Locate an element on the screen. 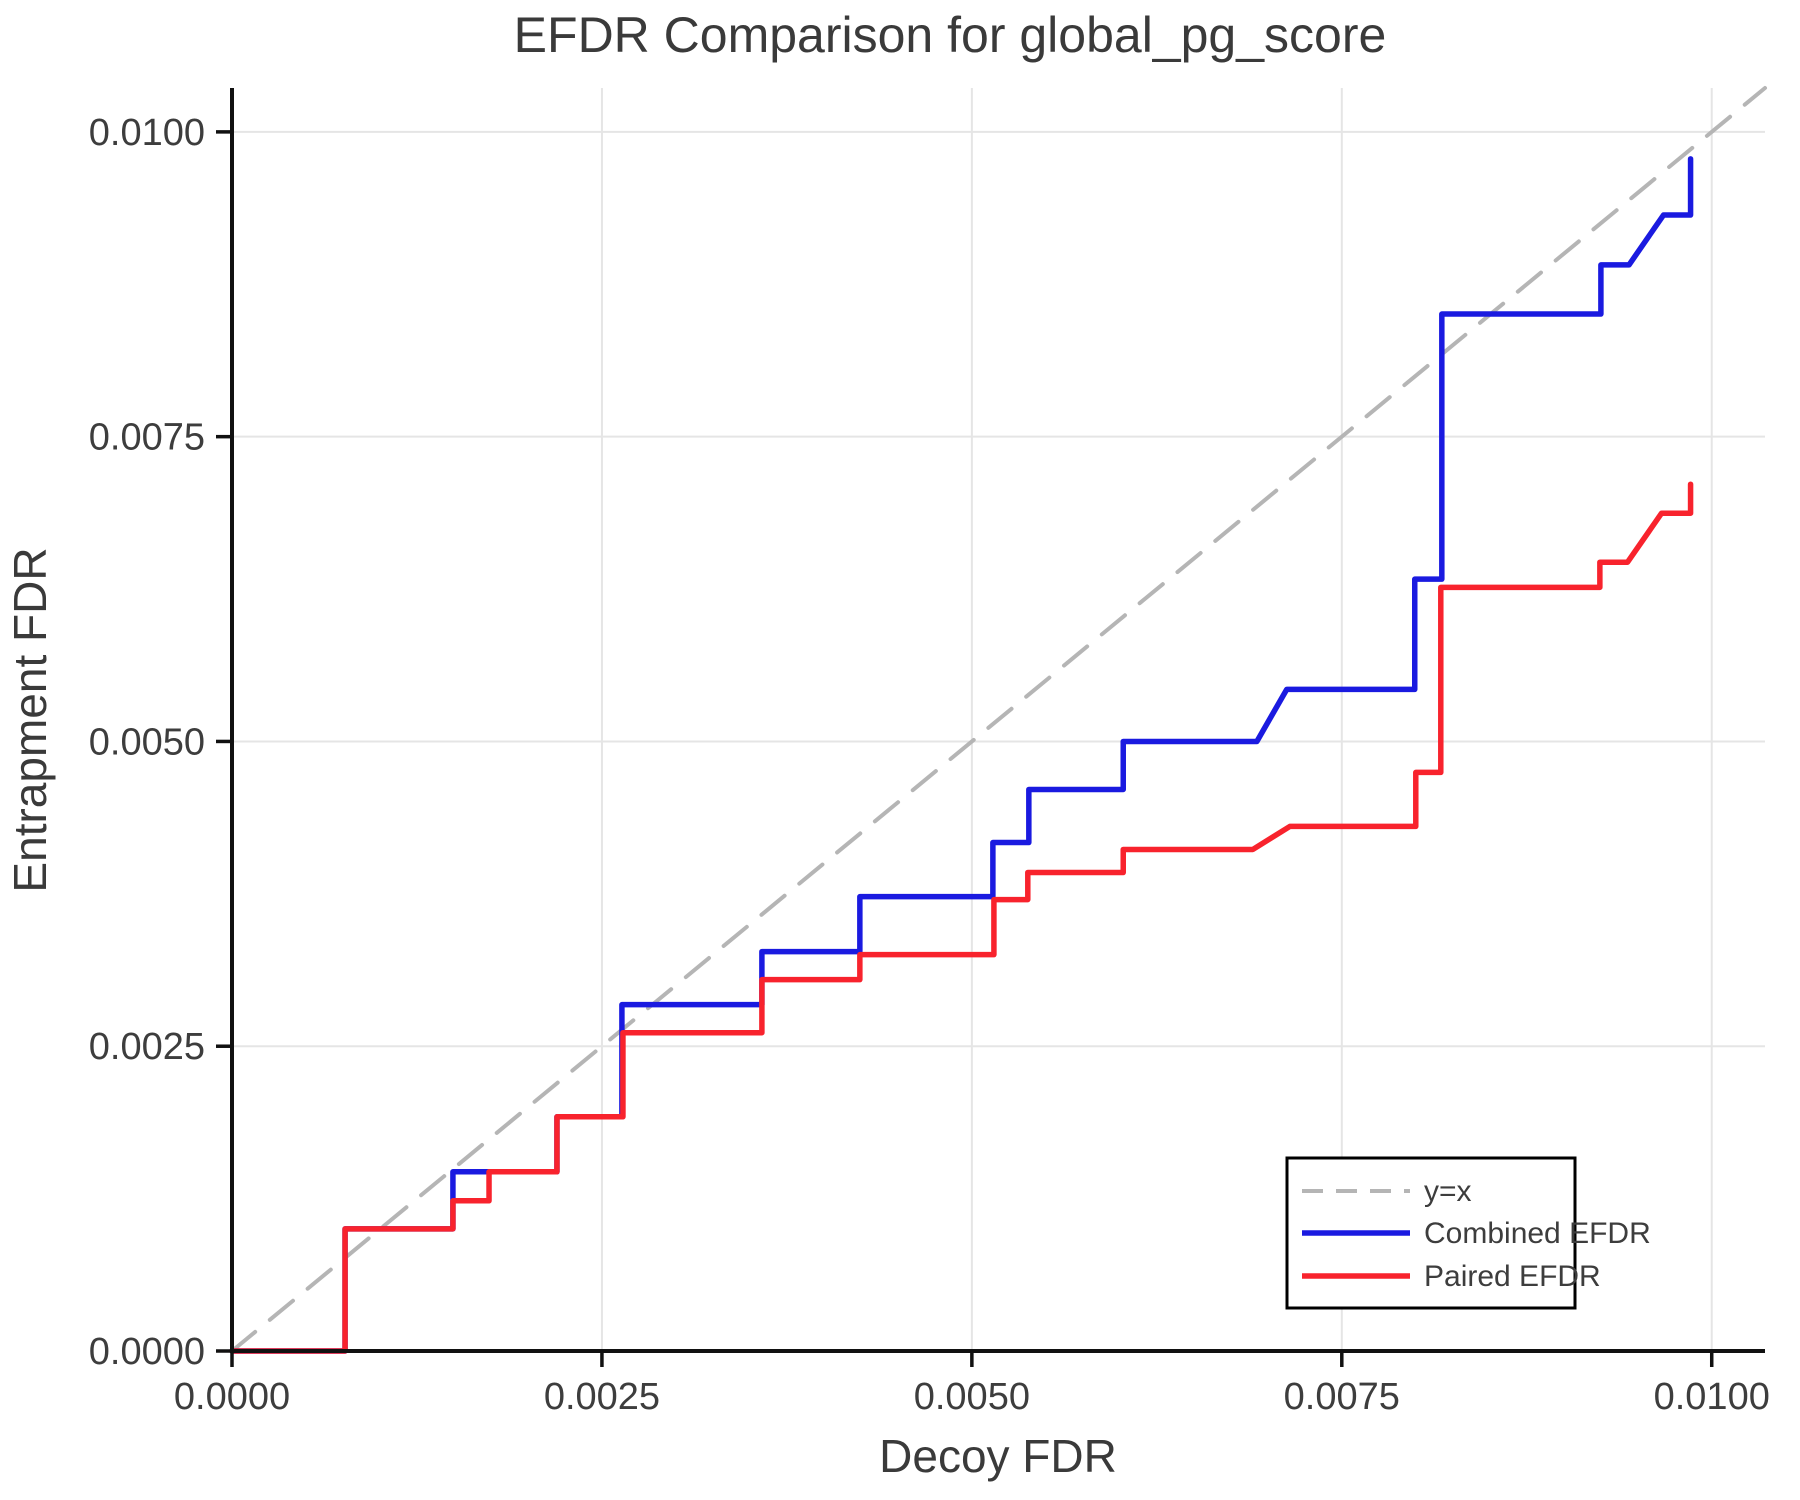 This screenshot has width=1800, height=1500. x-tick-label: 0.0025 is located at coordinates (602, 1397).